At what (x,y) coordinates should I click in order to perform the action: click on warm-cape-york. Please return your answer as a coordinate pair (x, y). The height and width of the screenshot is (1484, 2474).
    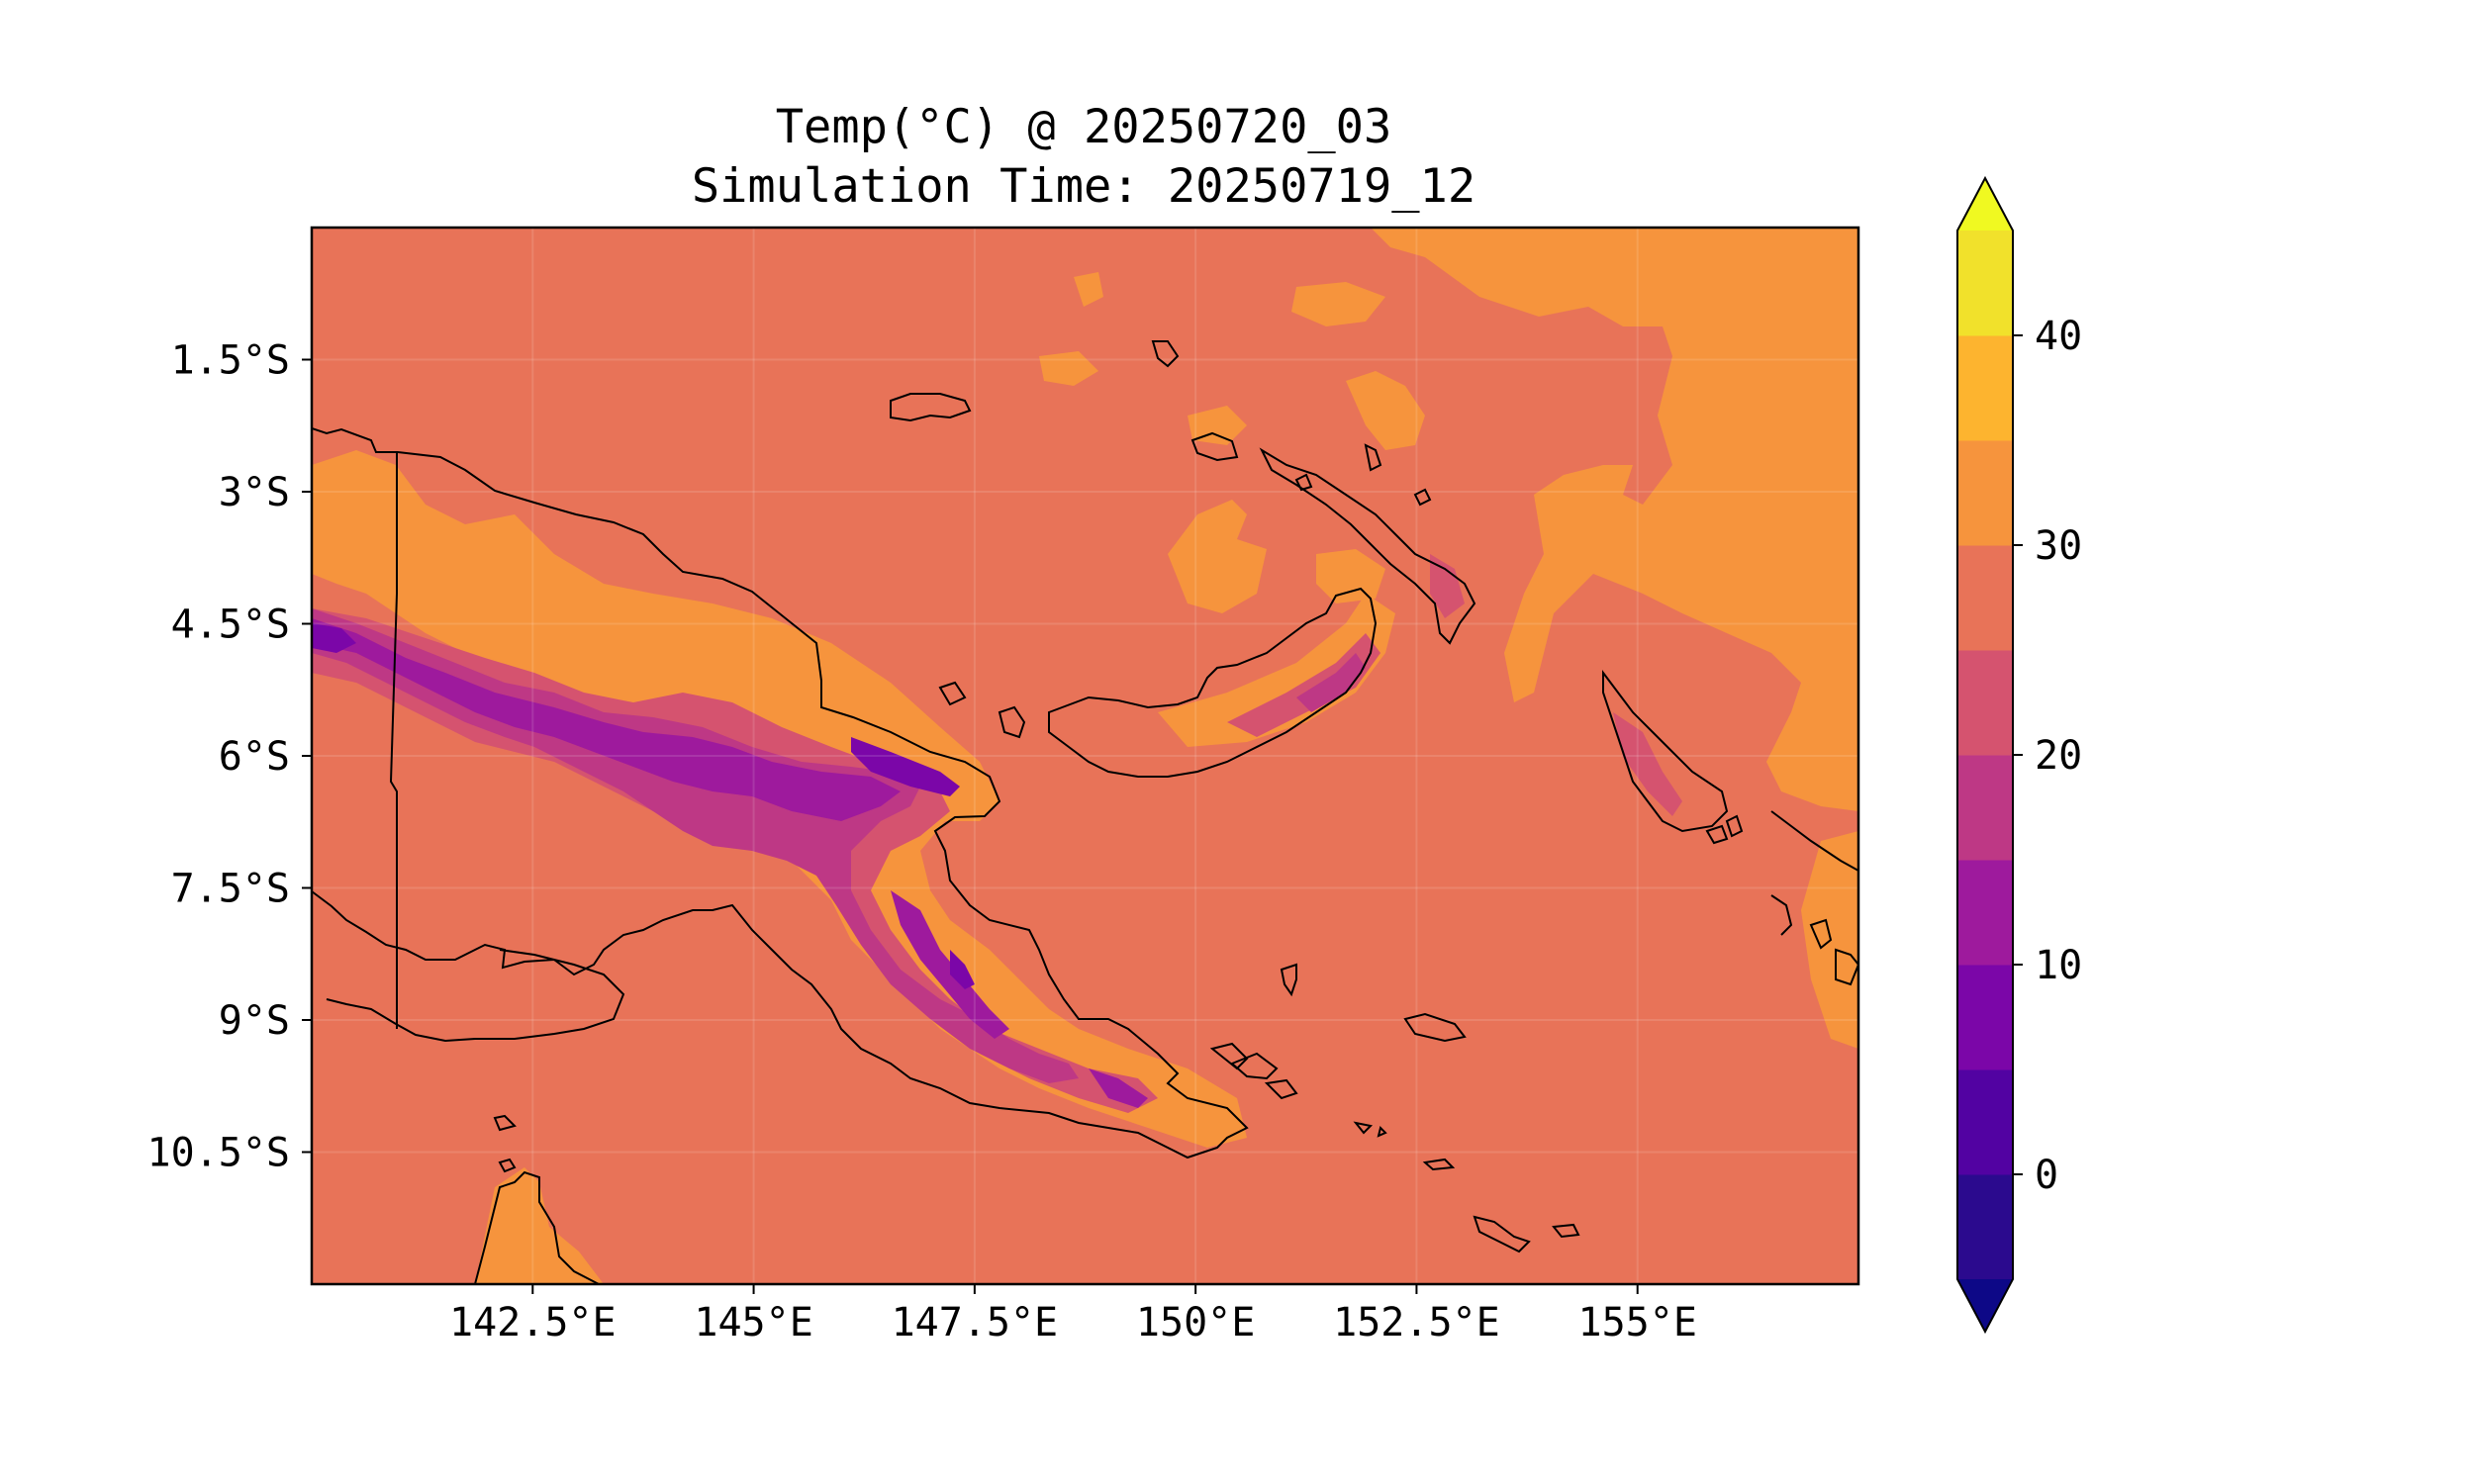
    Looking at the image, I should click on (539, 1225).